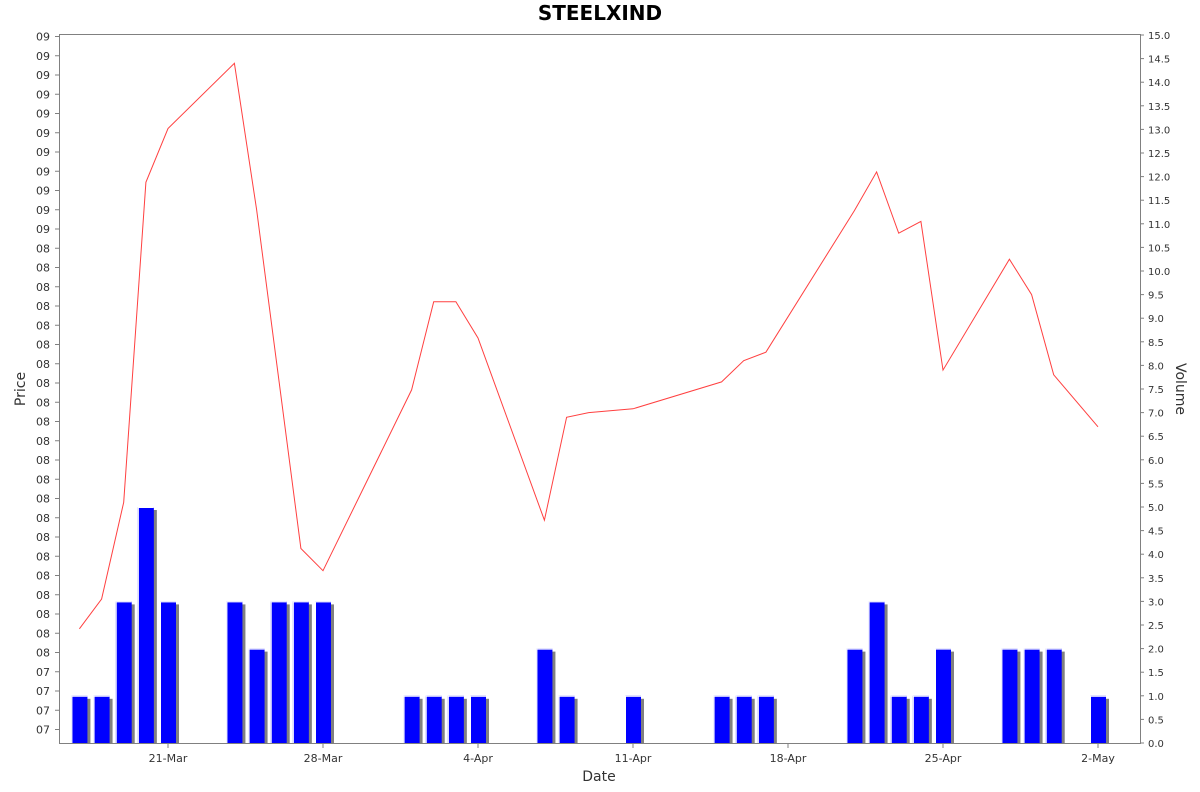 The height and width of the screenshot is (792, 1200). Describe the element at coordinates (1156, 744) in the screenshot. I see `volume-tick-label: 0.0` at that location.